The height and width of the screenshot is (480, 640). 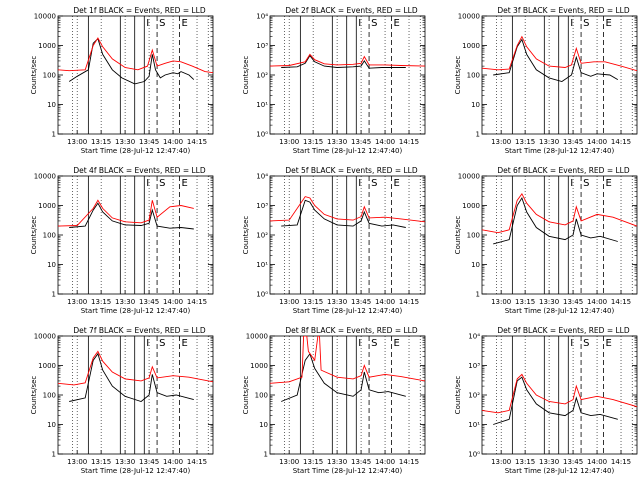 What do you see at coordinates (473, 236) in the screenshot?
I see `y-tick-label: 100` at bounding box center [473, 236].